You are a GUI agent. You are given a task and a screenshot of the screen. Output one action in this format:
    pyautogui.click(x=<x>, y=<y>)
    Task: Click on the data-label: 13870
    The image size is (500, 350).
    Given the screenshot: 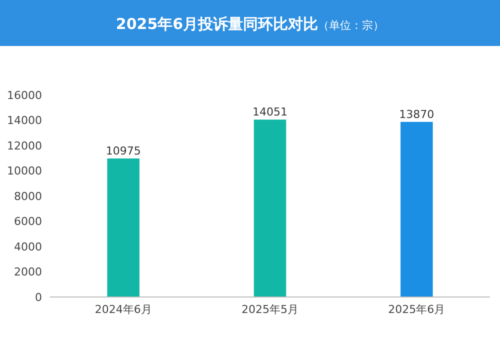 What is the action you would take?
    pyautogui.click(x=416, y=114)
    